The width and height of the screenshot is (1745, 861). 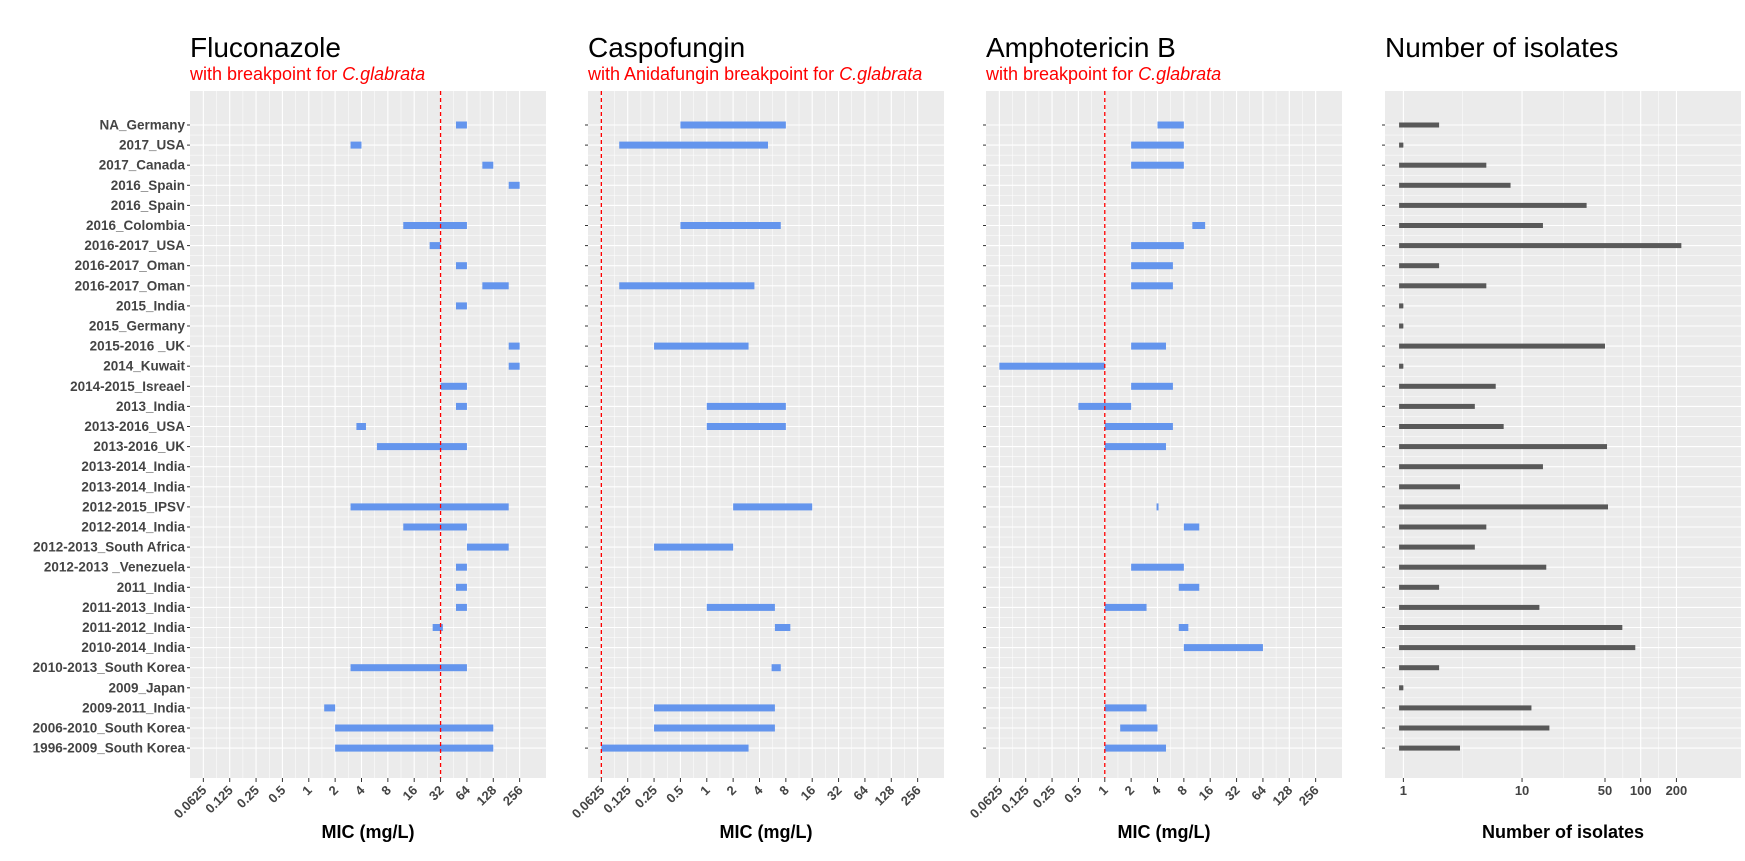 I want to click on x-tick-label: 1, so click(x=1103, y=791).